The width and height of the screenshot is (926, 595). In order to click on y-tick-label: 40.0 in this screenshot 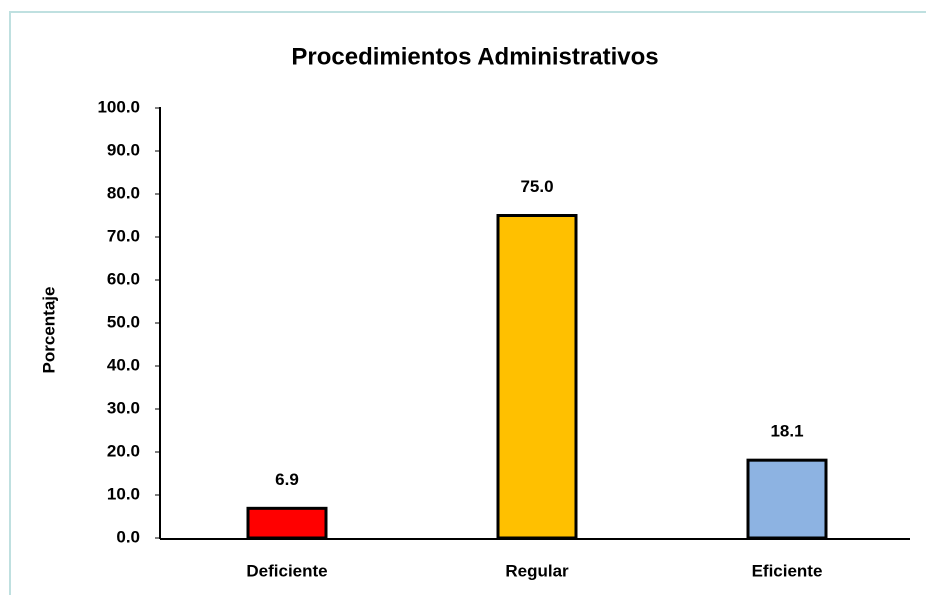, I will do `click(123, 364)`.